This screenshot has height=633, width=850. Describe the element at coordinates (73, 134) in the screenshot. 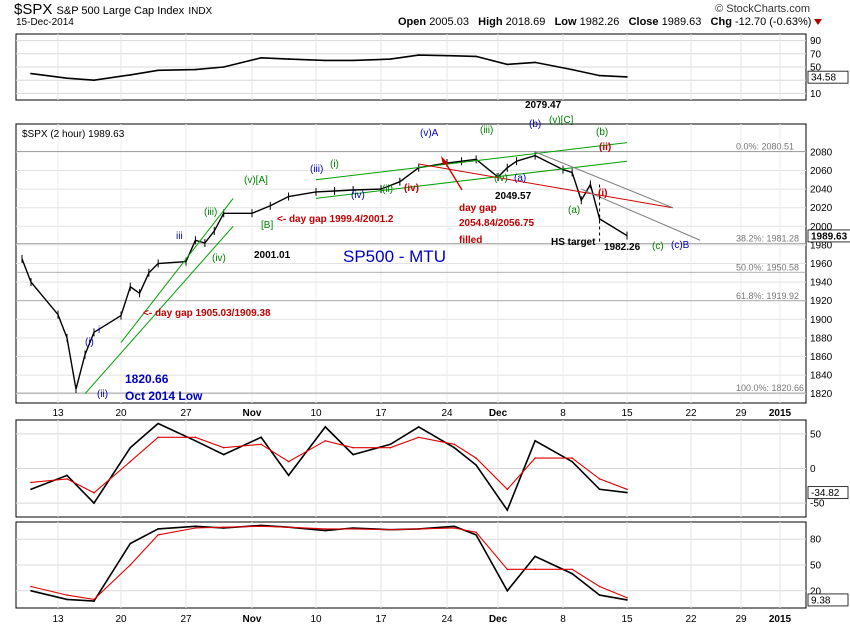

I see `main-legend: $SPX (2 hour) 1989.63` at that location.